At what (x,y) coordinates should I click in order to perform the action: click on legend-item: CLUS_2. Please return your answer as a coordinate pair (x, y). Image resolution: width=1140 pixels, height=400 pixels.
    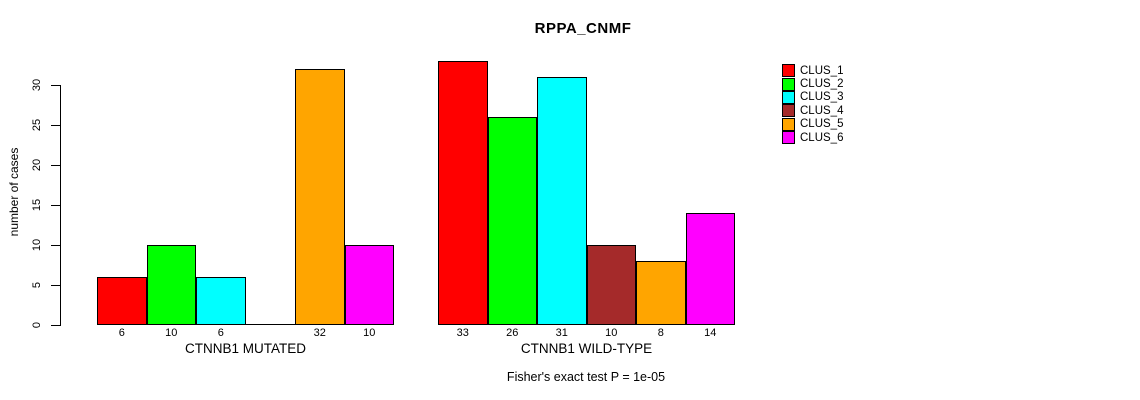
    Looking at the image, I should click on (813, 84).